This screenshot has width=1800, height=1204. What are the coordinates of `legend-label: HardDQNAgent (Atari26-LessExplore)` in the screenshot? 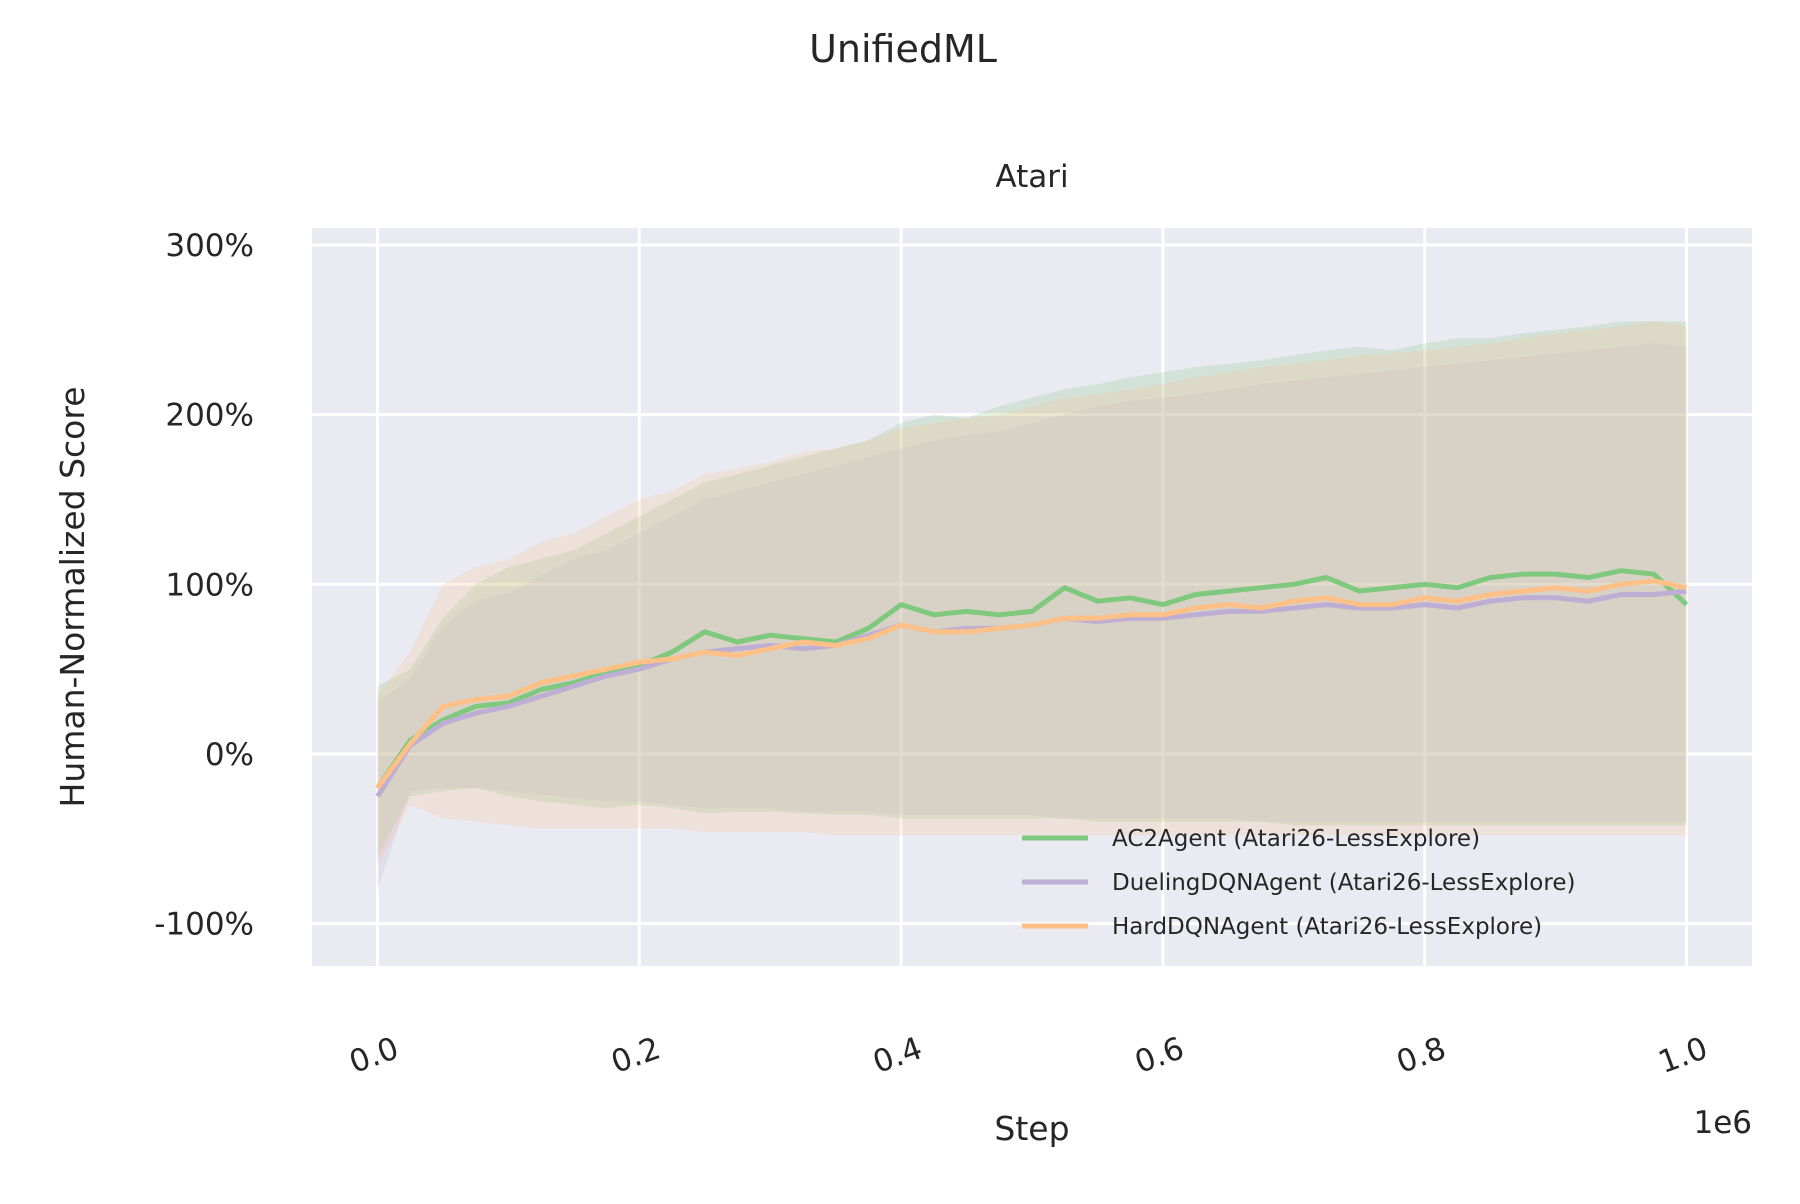 It's located at (1327, 927).